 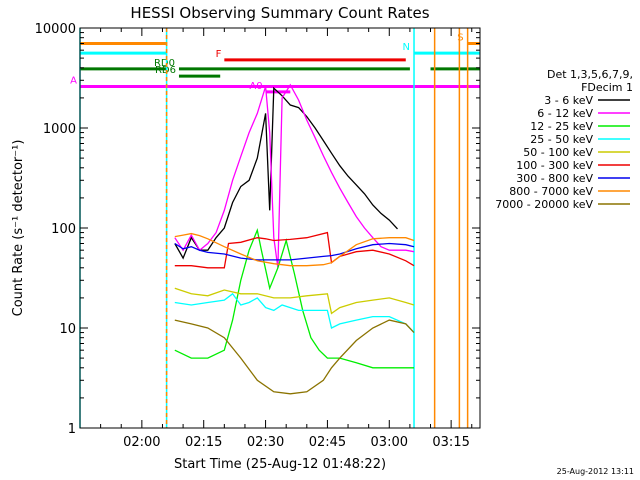 What do you see at coordinates (219, 54) in the screenshot?
I see `flag-label-f: F` at bounding box center [219, 54].